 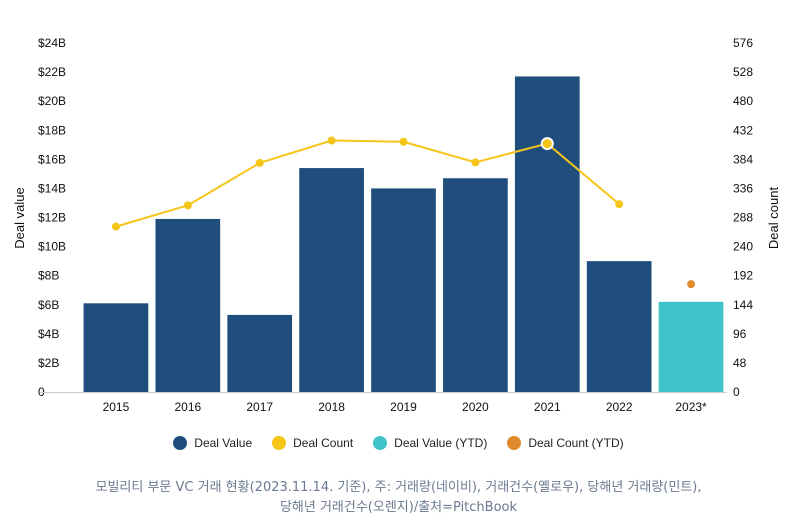 What do you see at coordinates (743, 188) in the screenshot?
I see `y-tick-right: 336` at bounding box center [743, 188].